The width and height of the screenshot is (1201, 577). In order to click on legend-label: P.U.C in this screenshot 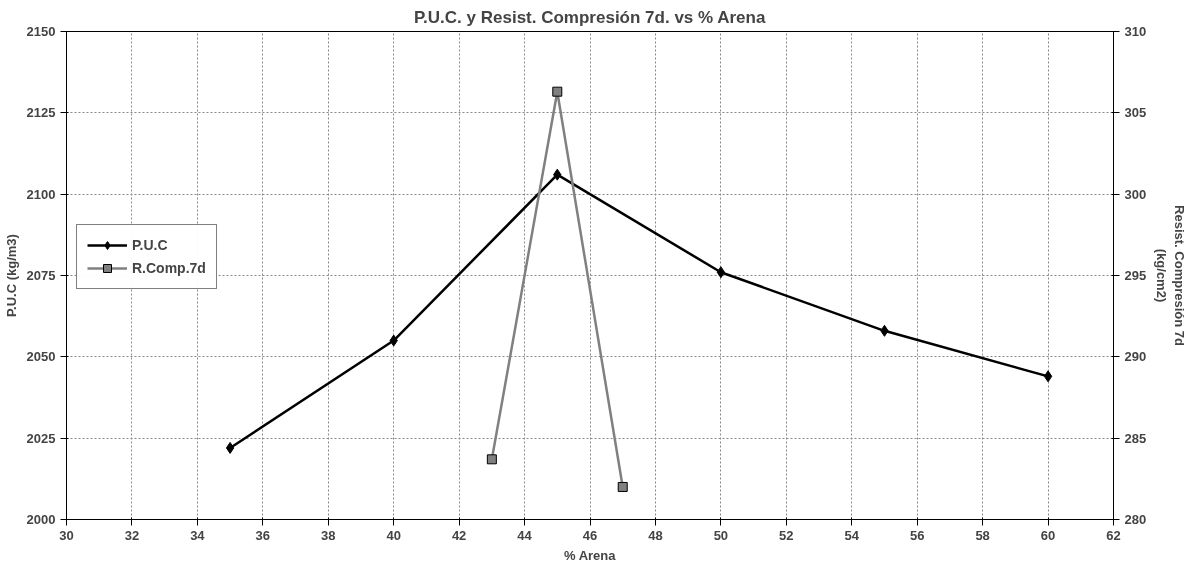, I will do `click(150, 245)`.